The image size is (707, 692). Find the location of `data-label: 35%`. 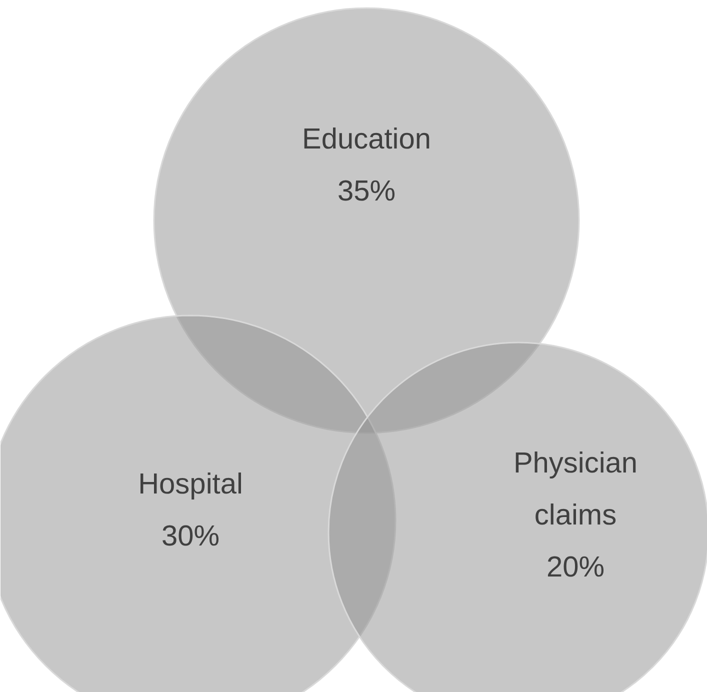

data-label: 35% is located at coordinates (366, 192).